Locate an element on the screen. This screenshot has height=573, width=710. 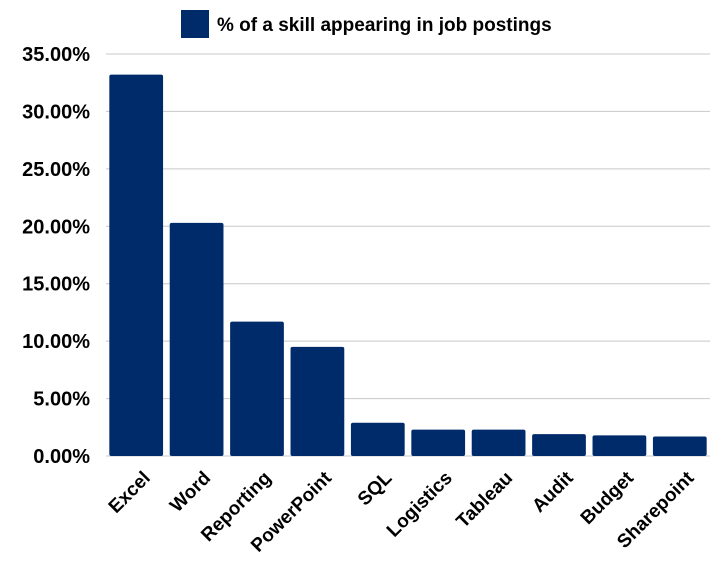
x-tick-label: SQL is located at coordinates (375, 488).